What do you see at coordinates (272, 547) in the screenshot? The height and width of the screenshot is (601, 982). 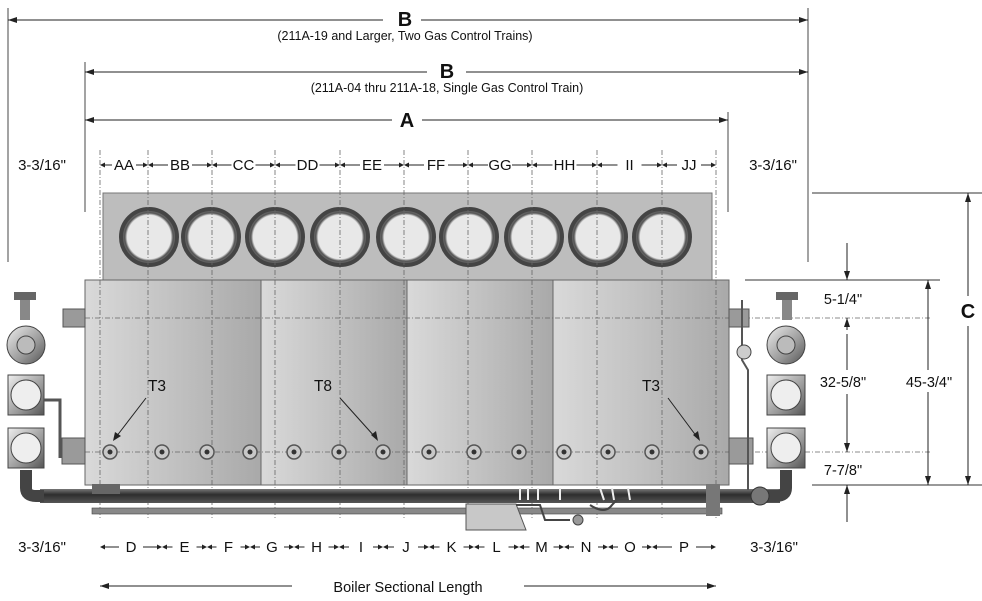 I see `bottom-spacing-g: G` at bounding box center [272, 547].